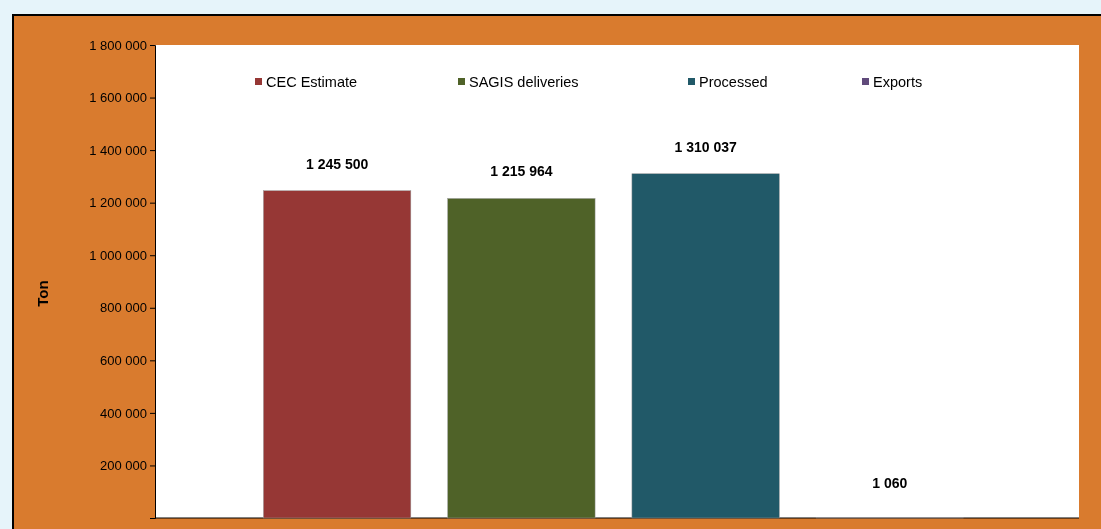 This screenshot has height=529, width=1101. I want to click on y-tick-label: 1 200 000, so click(118, 203).